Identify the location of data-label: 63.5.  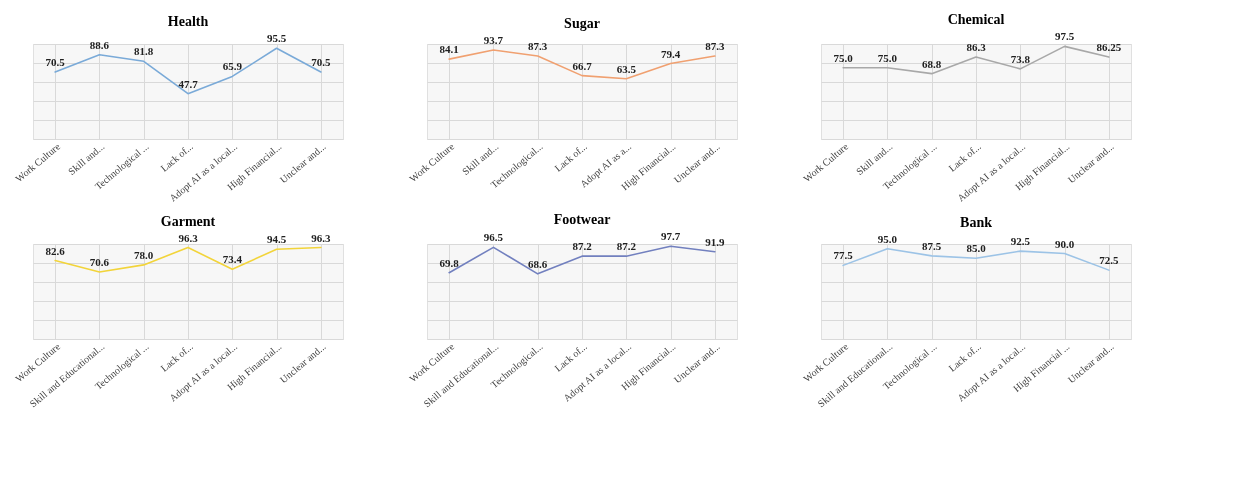
(626, 68).